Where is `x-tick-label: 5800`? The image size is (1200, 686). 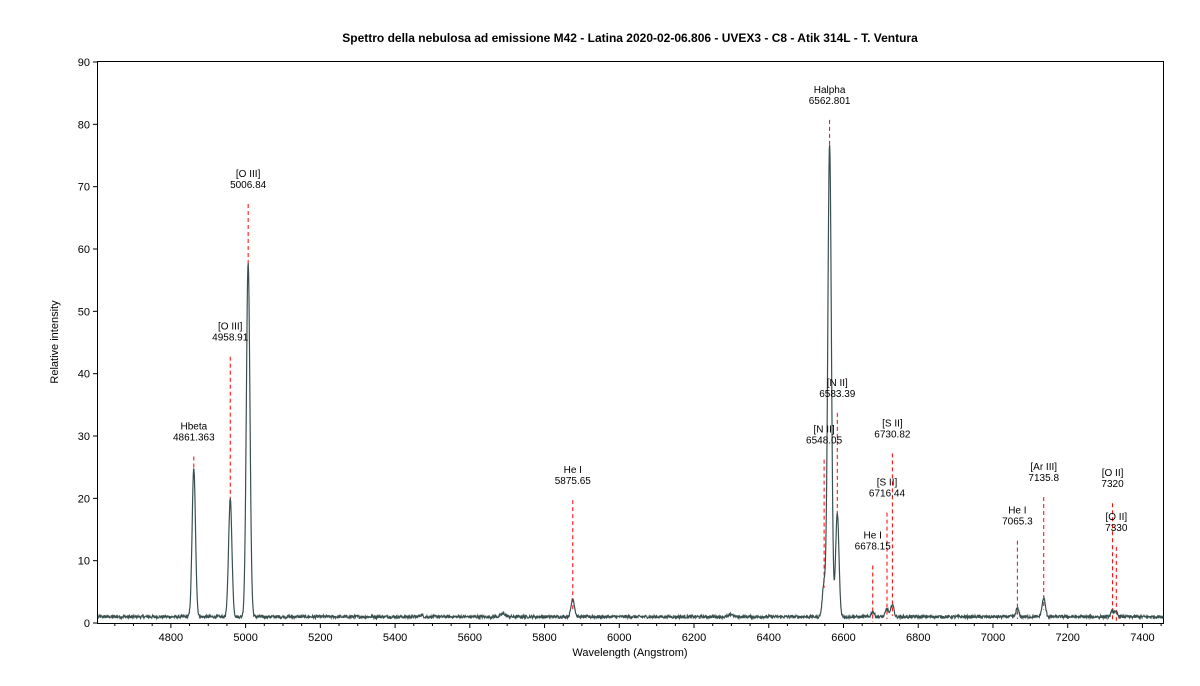
x-tick-label: 5800 is located at coordinates (544, 638).